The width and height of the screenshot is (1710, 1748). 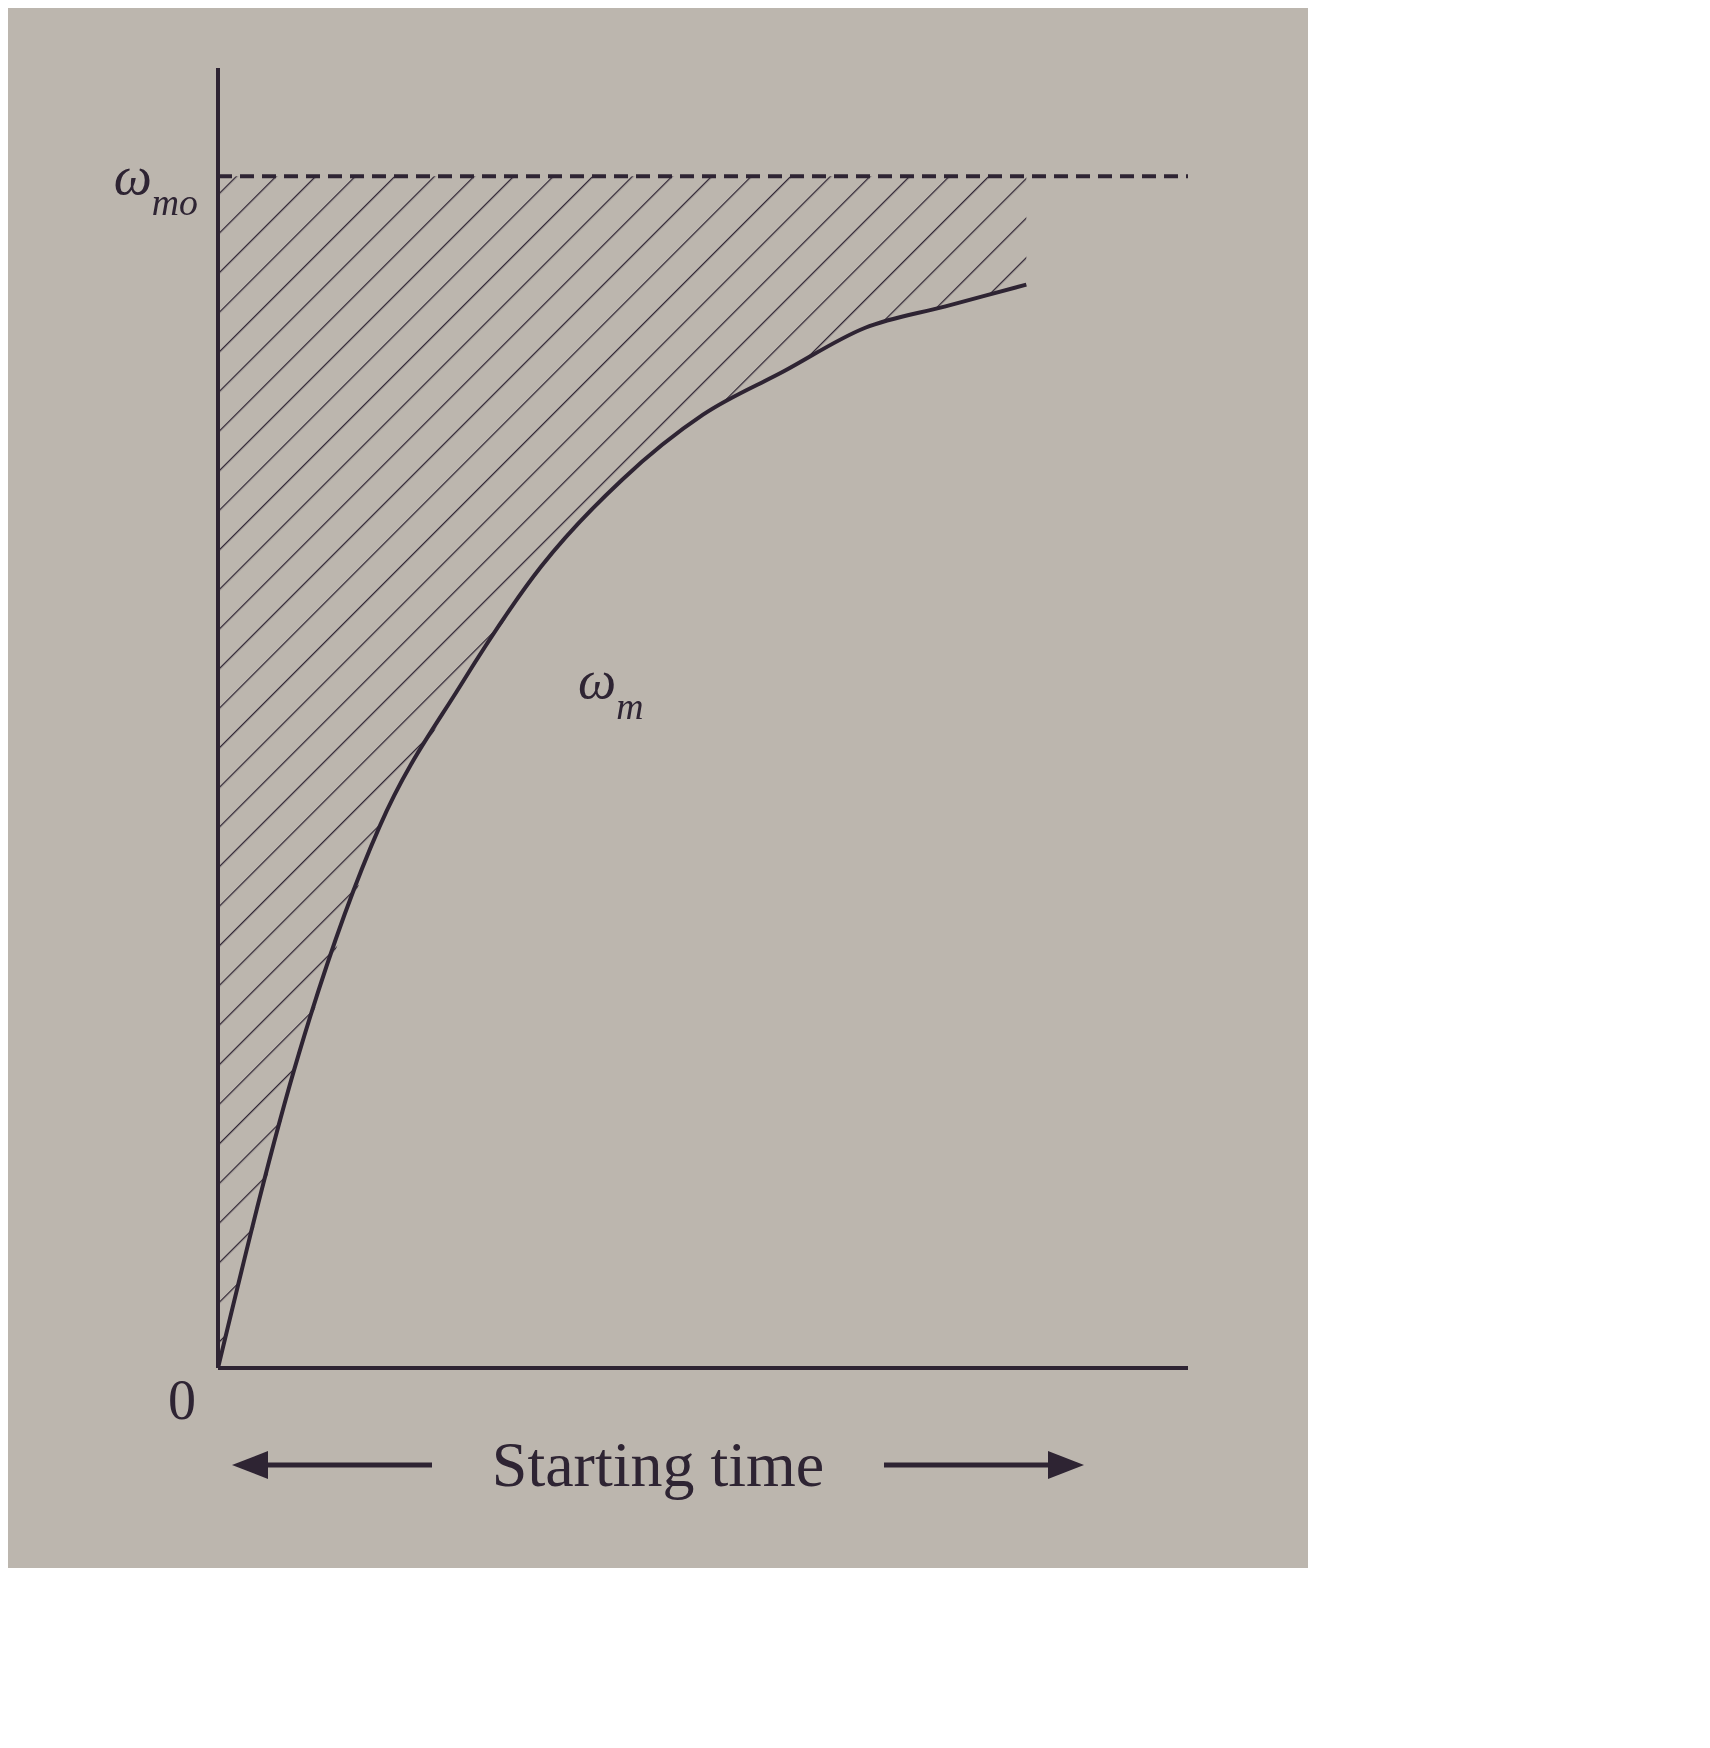 I want to click on text: 0, so click(x=182, y=1400).